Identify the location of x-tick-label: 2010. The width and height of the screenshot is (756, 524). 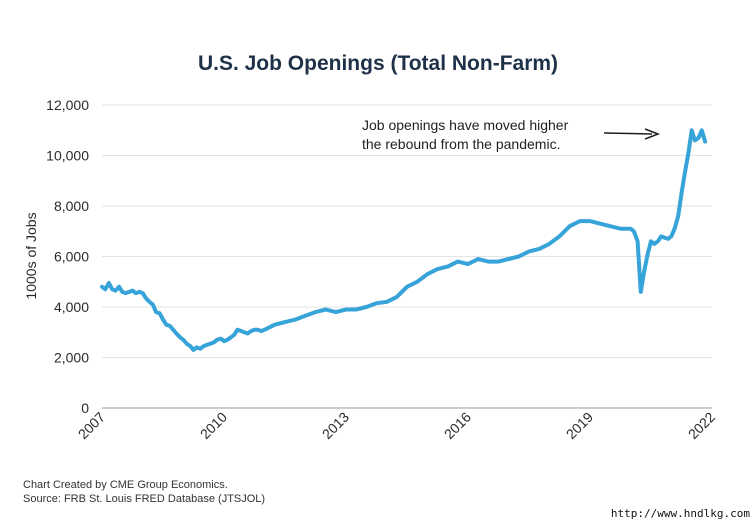
(213, 425).